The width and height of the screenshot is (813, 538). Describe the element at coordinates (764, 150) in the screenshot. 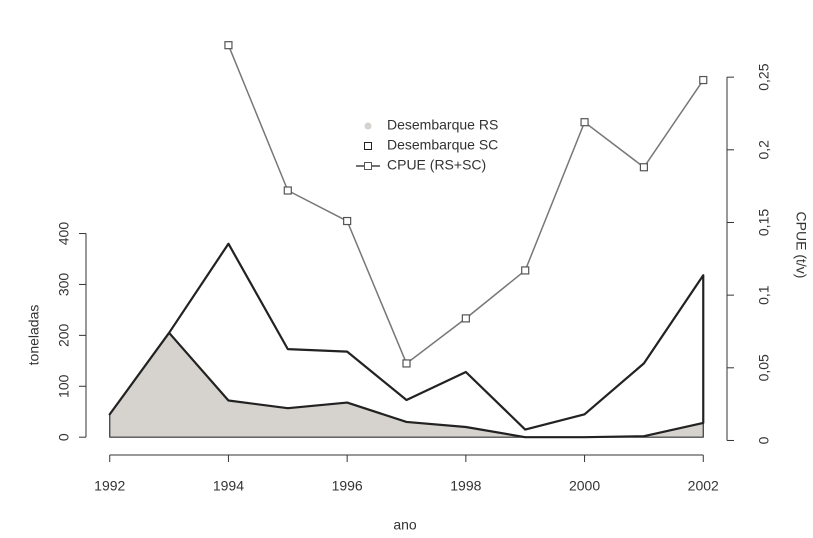

I see `y2-tick-label: 0,2` at that location.